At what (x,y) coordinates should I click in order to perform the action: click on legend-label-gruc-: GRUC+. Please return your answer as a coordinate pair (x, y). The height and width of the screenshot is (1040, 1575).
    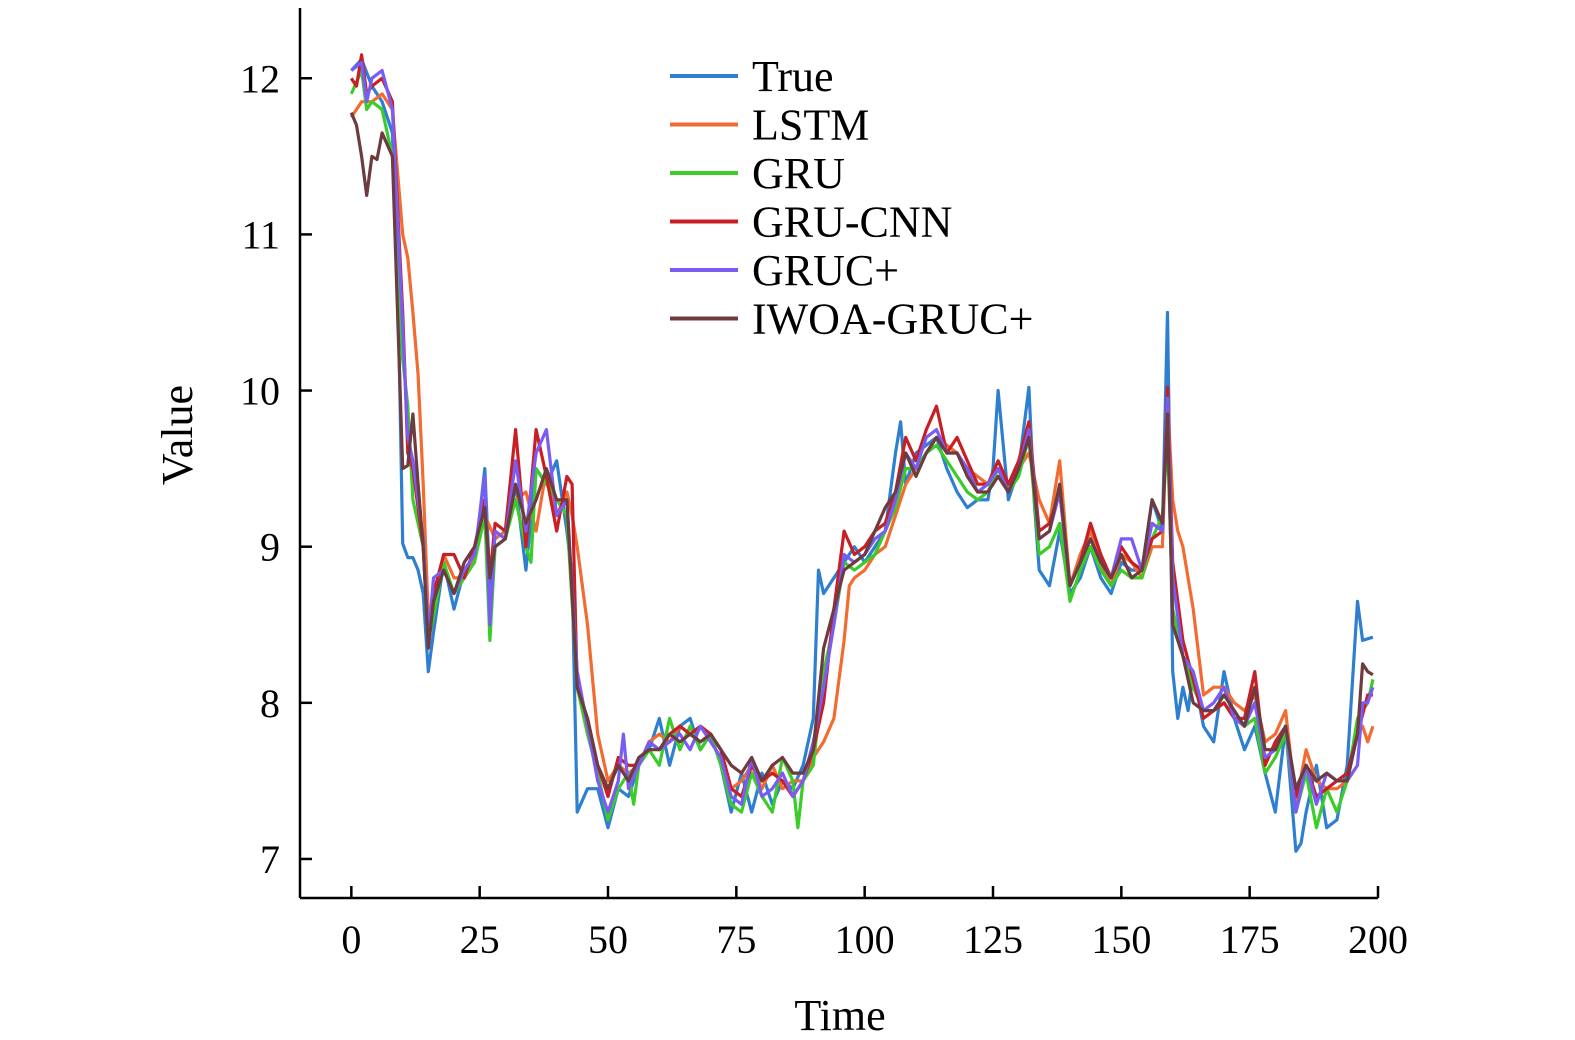
    Looking at the image, I should click on (825, 270).